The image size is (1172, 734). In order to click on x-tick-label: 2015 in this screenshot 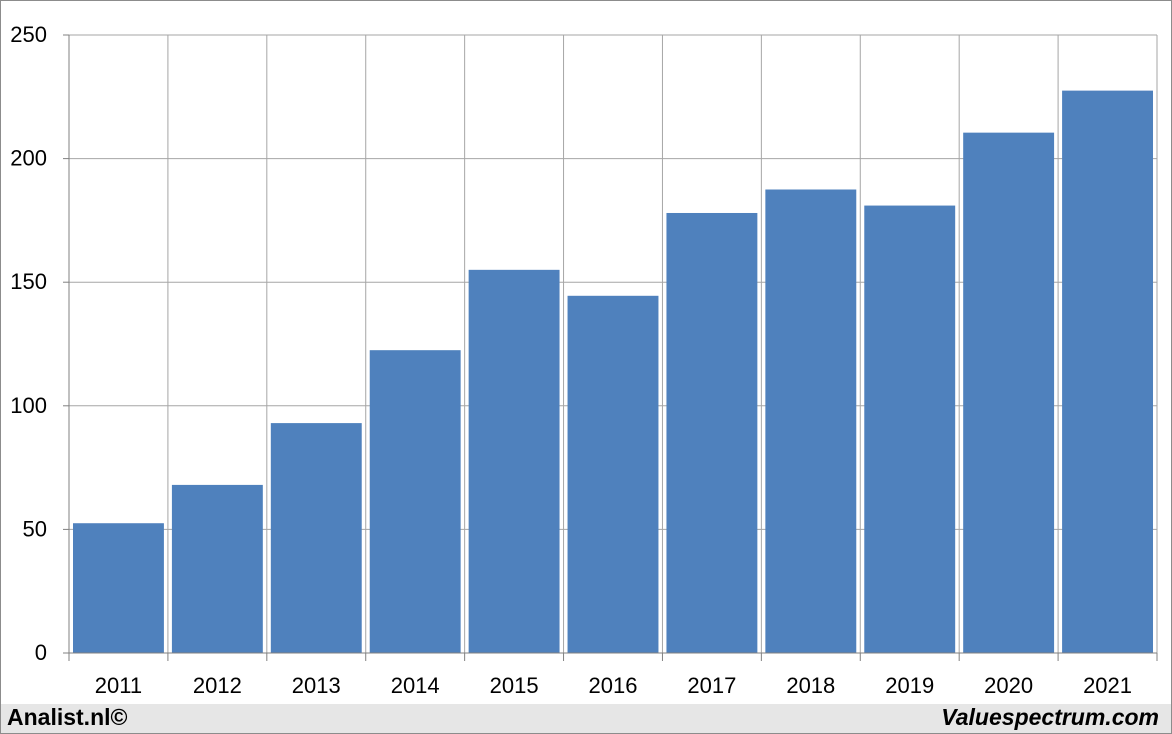, I will do `click(514, 685)`.